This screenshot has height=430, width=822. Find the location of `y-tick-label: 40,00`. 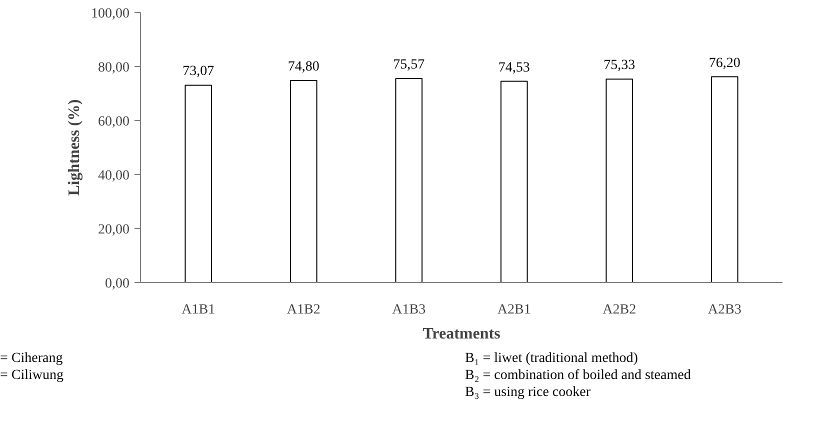

y-tick-label: 40,00 is located at coordinates (114, 176).